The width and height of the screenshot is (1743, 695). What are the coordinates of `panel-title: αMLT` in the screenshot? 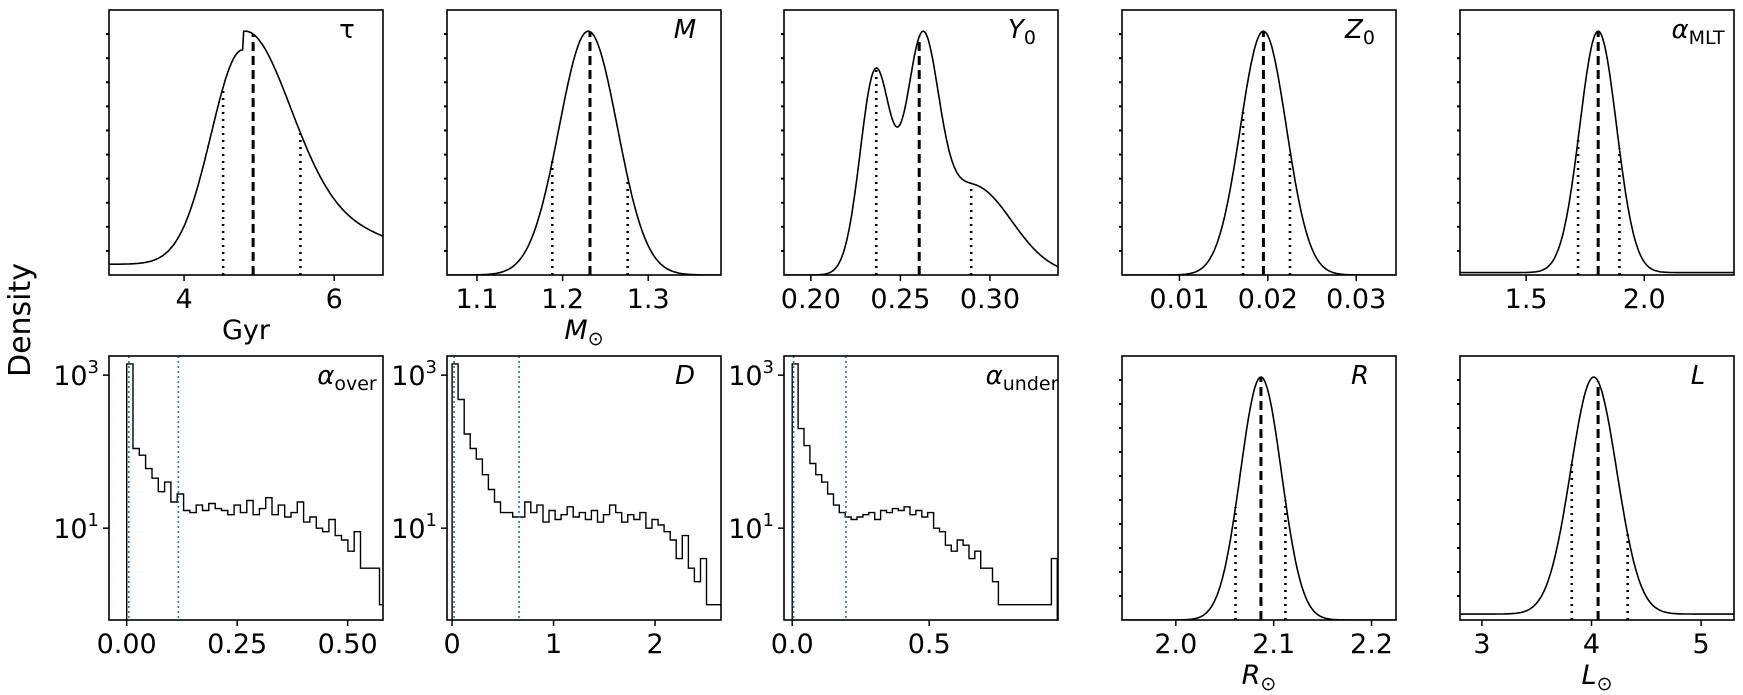 It's located at (1698, 32).